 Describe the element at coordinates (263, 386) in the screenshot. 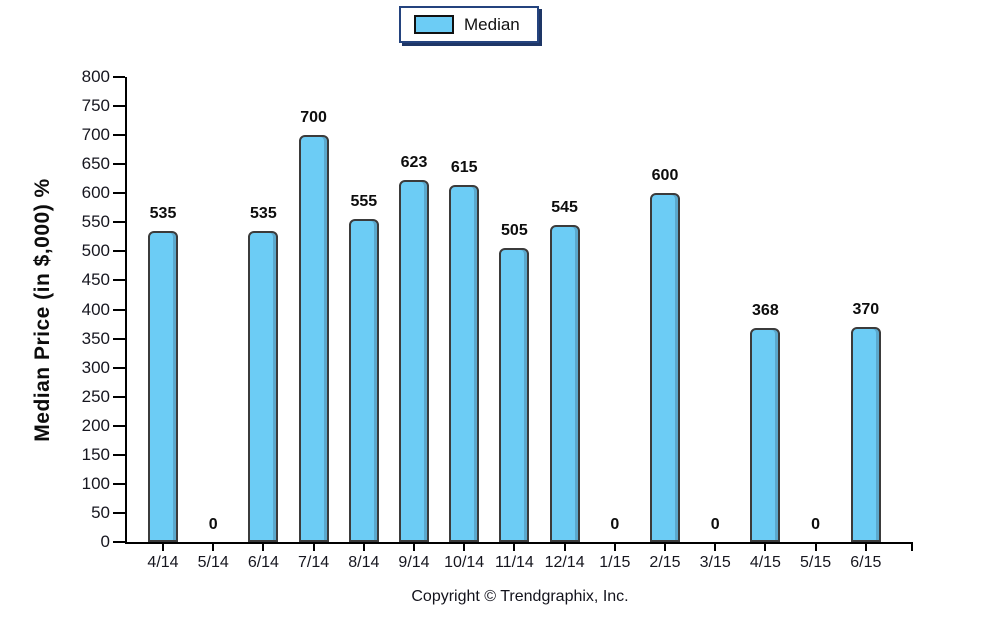

I see `bar-6/14` at that location.